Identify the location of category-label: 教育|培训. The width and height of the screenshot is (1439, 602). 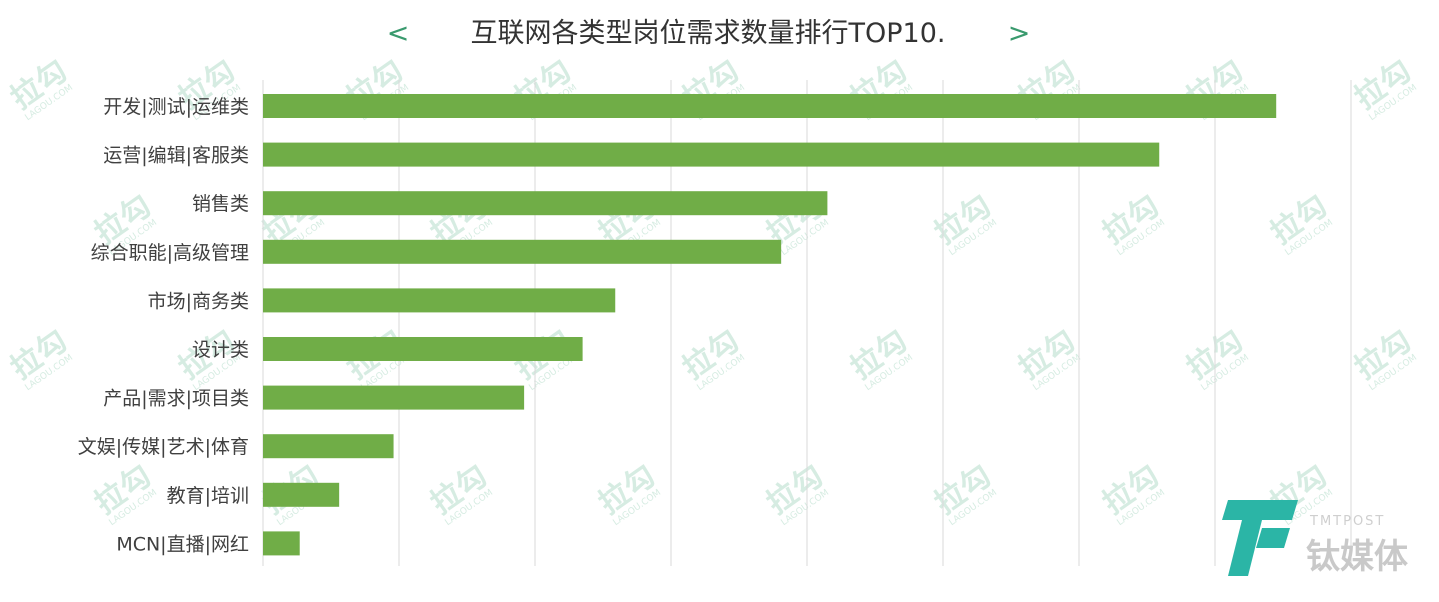
(208, 496).